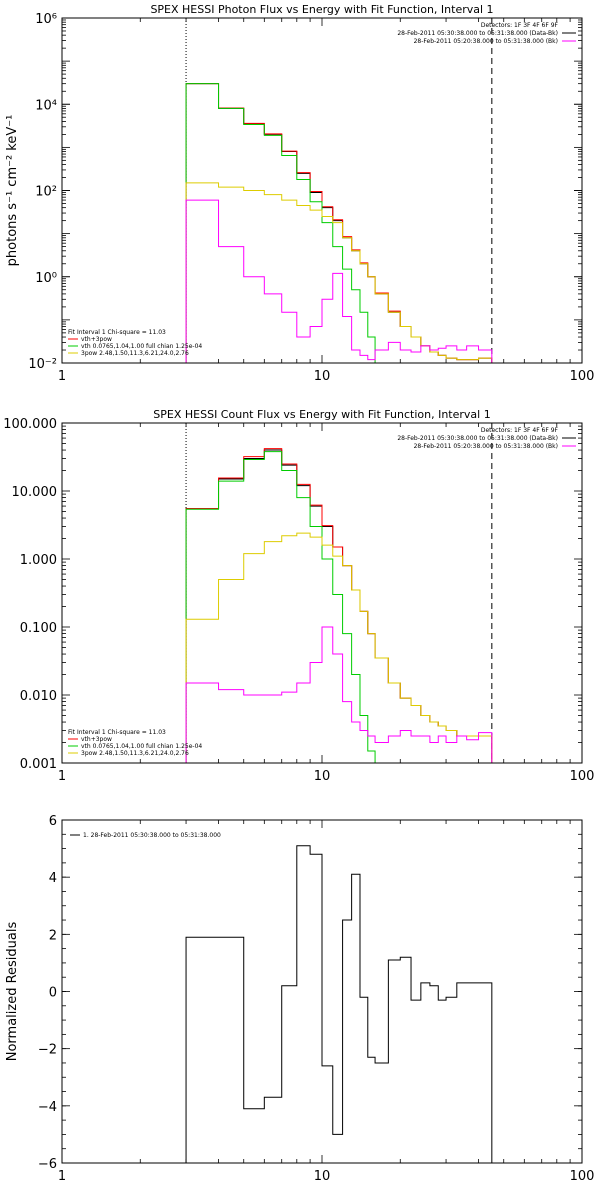  I want to click on y-tick-label: 100.000, so click(30, 424).